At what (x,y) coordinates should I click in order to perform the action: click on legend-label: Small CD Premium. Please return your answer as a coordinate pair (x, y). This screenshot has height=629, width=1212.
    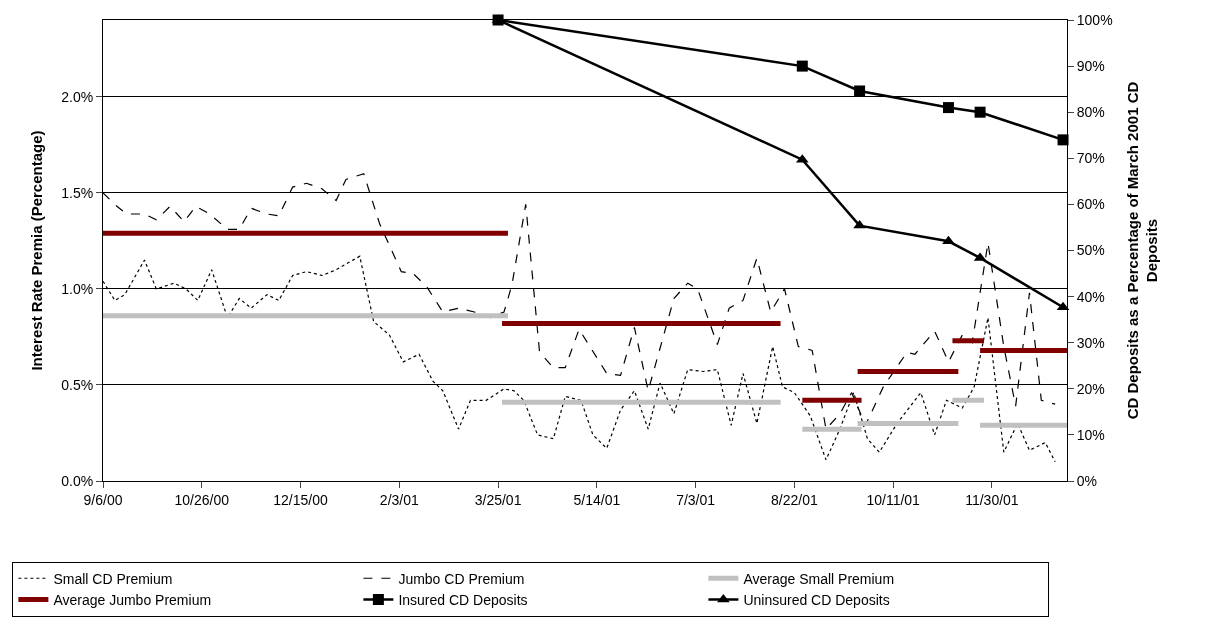
    Looking at the image, I should click on (113, 578).